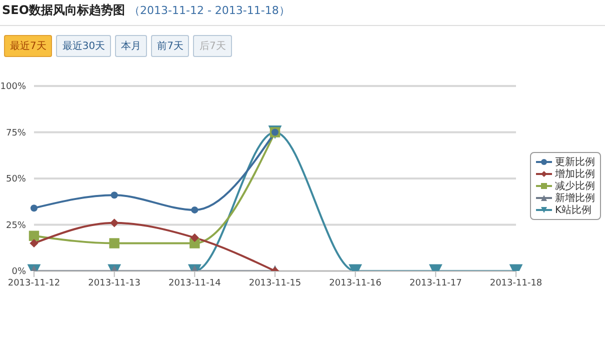 The width and height of the screenshot is (605, 338). I want to click on legend-label: K站比例, so click(573, 210).